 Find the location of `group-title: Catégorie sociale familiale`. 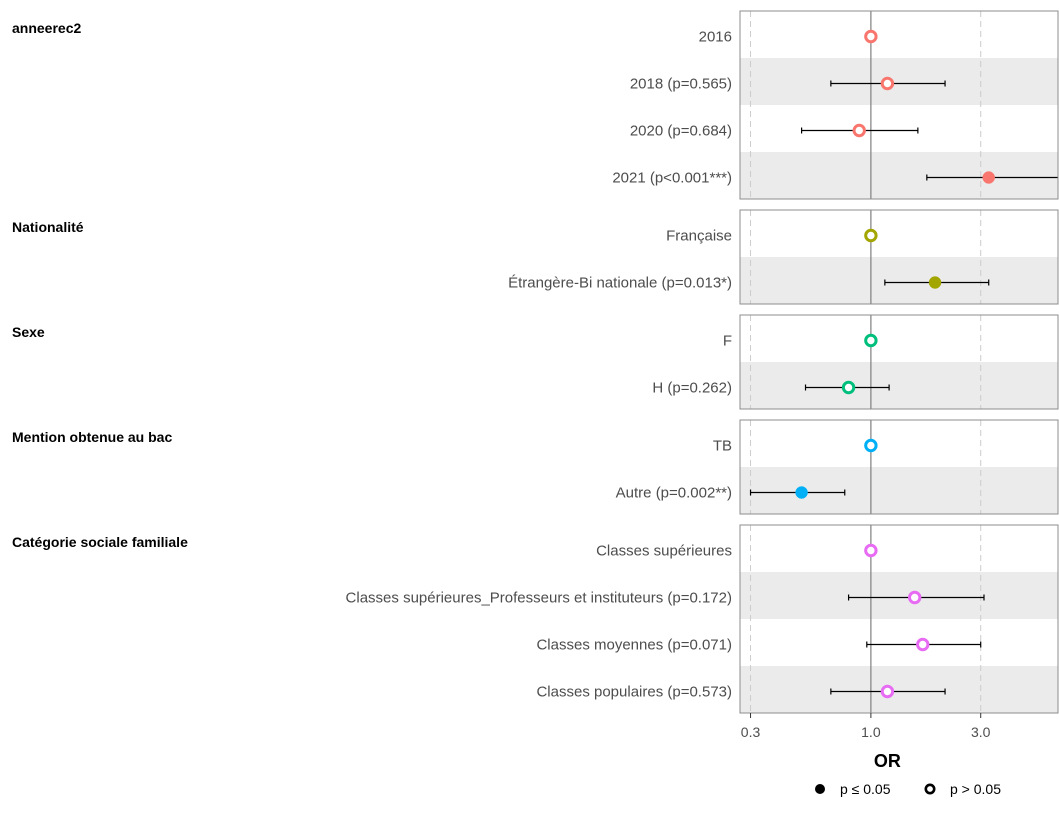

group-title: Catégorie sociale familiale is located at coordinates (100, 542).